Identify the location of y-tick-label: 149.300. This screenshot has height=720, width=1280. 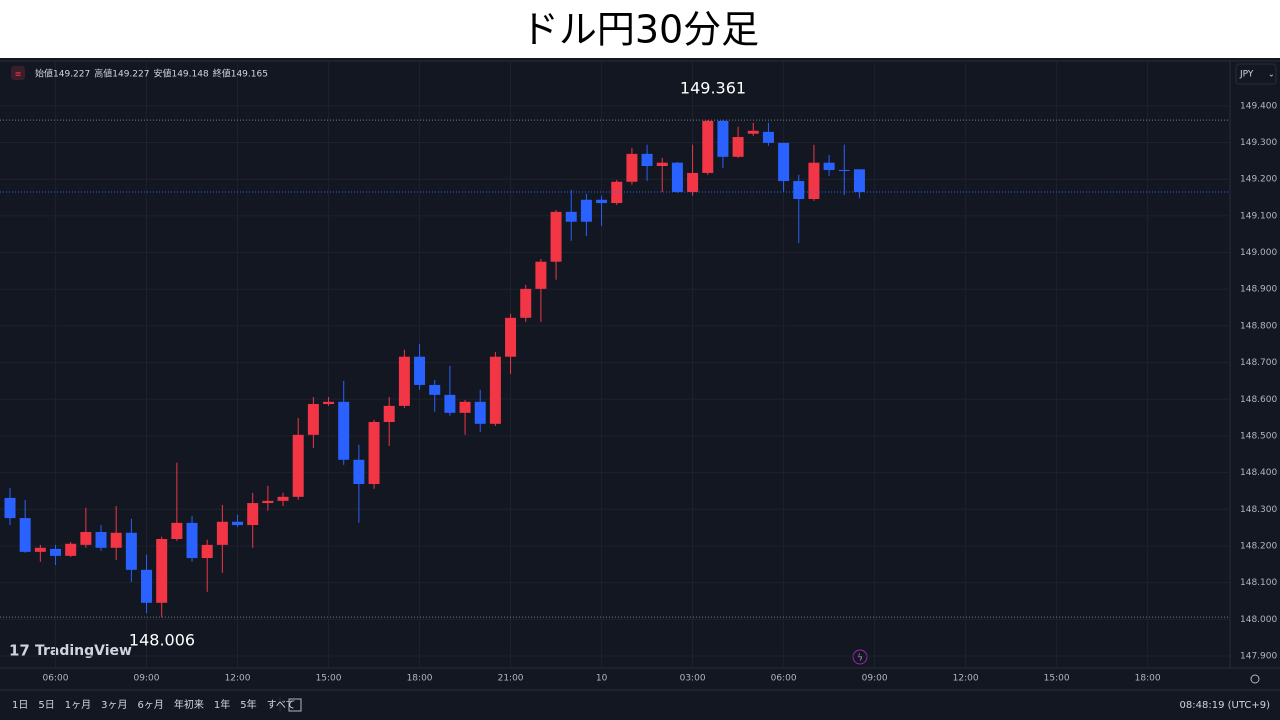
(1258, 143).